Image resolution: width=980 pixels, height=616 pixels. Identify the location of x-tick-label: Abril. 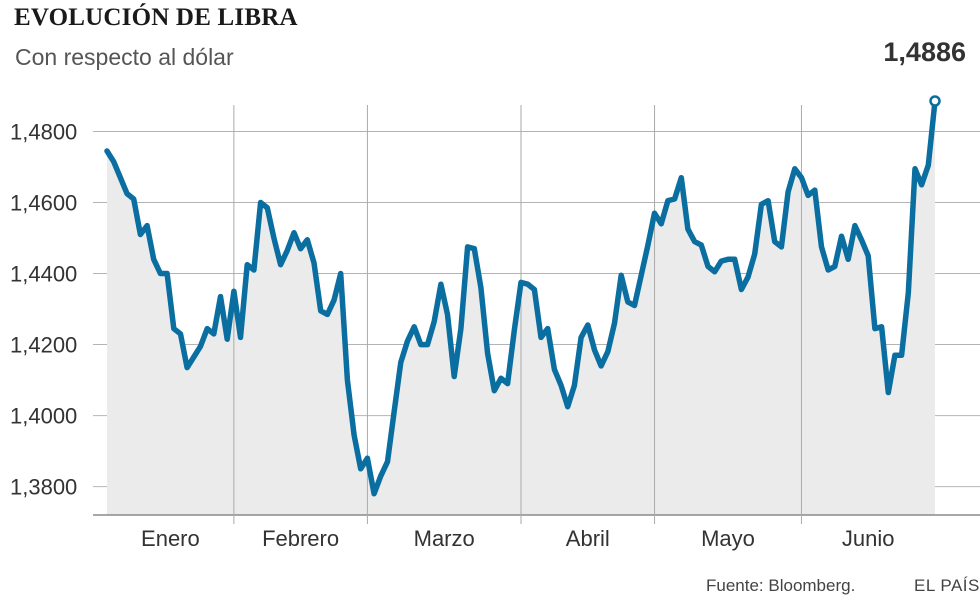
(588, 538).